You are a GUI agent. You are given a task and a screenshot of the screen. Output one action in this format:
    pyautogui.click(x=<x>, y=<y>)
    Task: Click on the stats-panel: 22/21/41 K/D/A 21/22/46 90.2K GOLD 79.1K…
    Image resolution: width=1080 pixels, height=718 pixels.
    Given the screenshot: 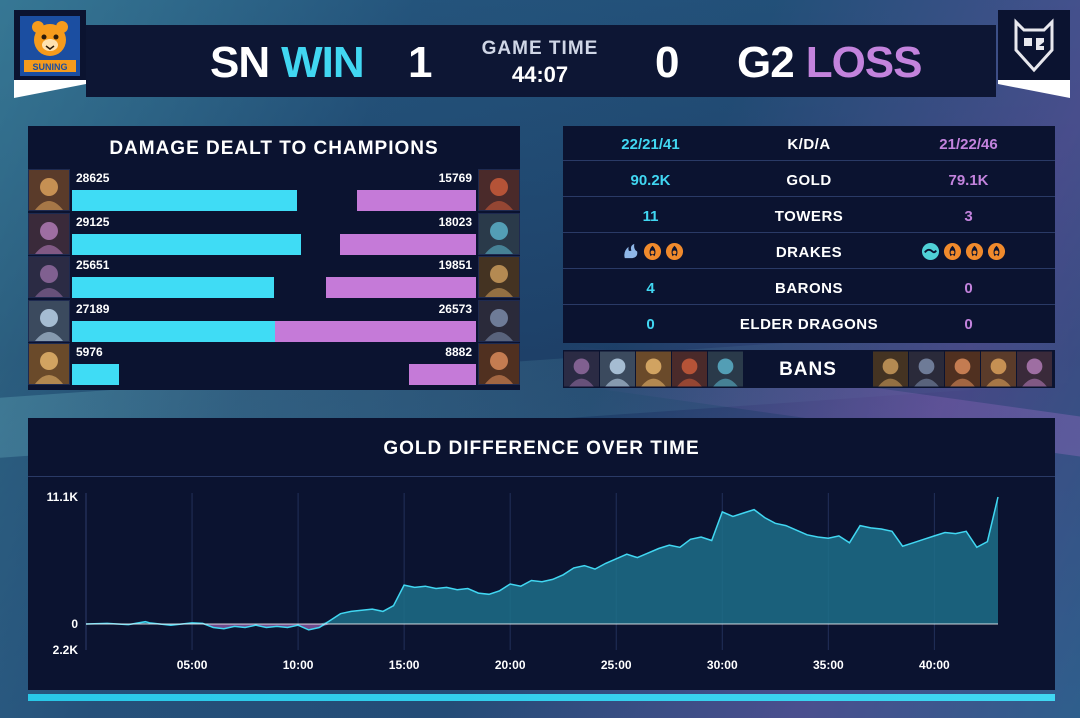 What is the action you would take?
    pyautogui.click(x=809, y=234)
    